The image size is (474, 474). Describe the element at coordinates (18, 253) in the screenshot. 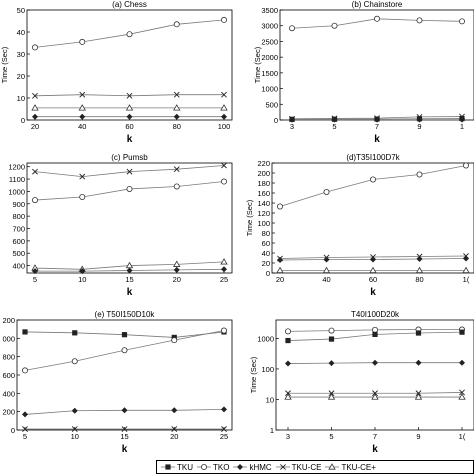

I see `y-tick-label: 500` at that location.